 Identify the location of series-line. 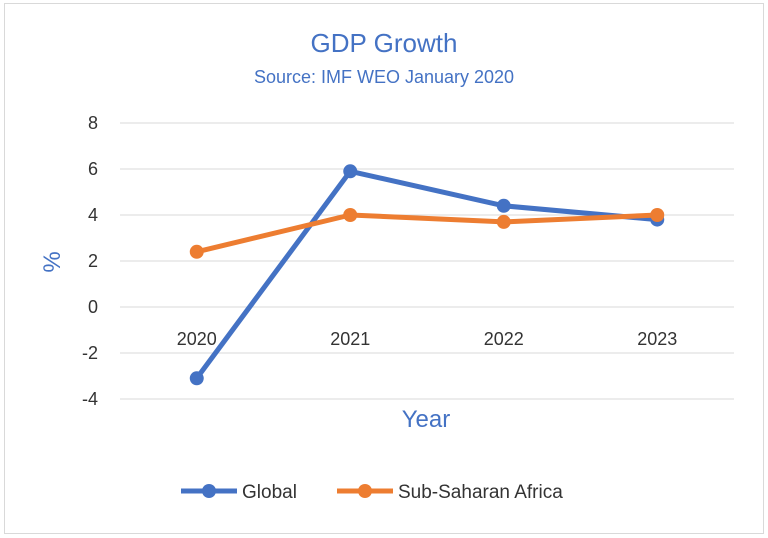
(427, 233).